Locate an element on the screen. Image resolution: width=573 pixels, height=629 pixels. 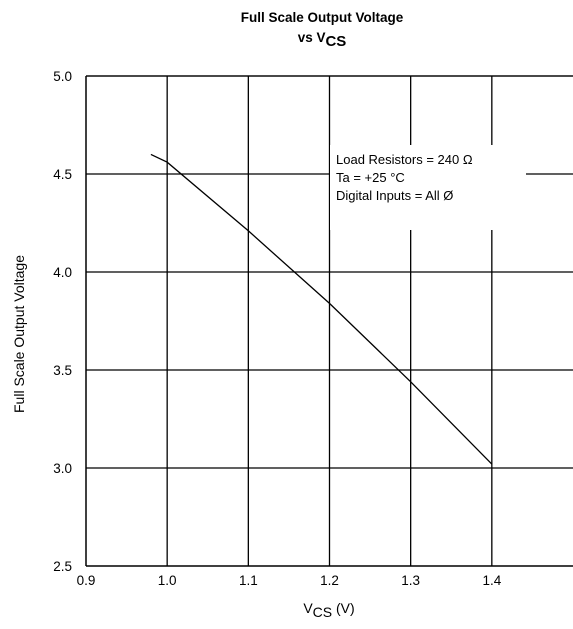
y-tick-labels: 2.5 3.0 3.5 4.0 4.5 5.0 is located at coordinates (62, 321).